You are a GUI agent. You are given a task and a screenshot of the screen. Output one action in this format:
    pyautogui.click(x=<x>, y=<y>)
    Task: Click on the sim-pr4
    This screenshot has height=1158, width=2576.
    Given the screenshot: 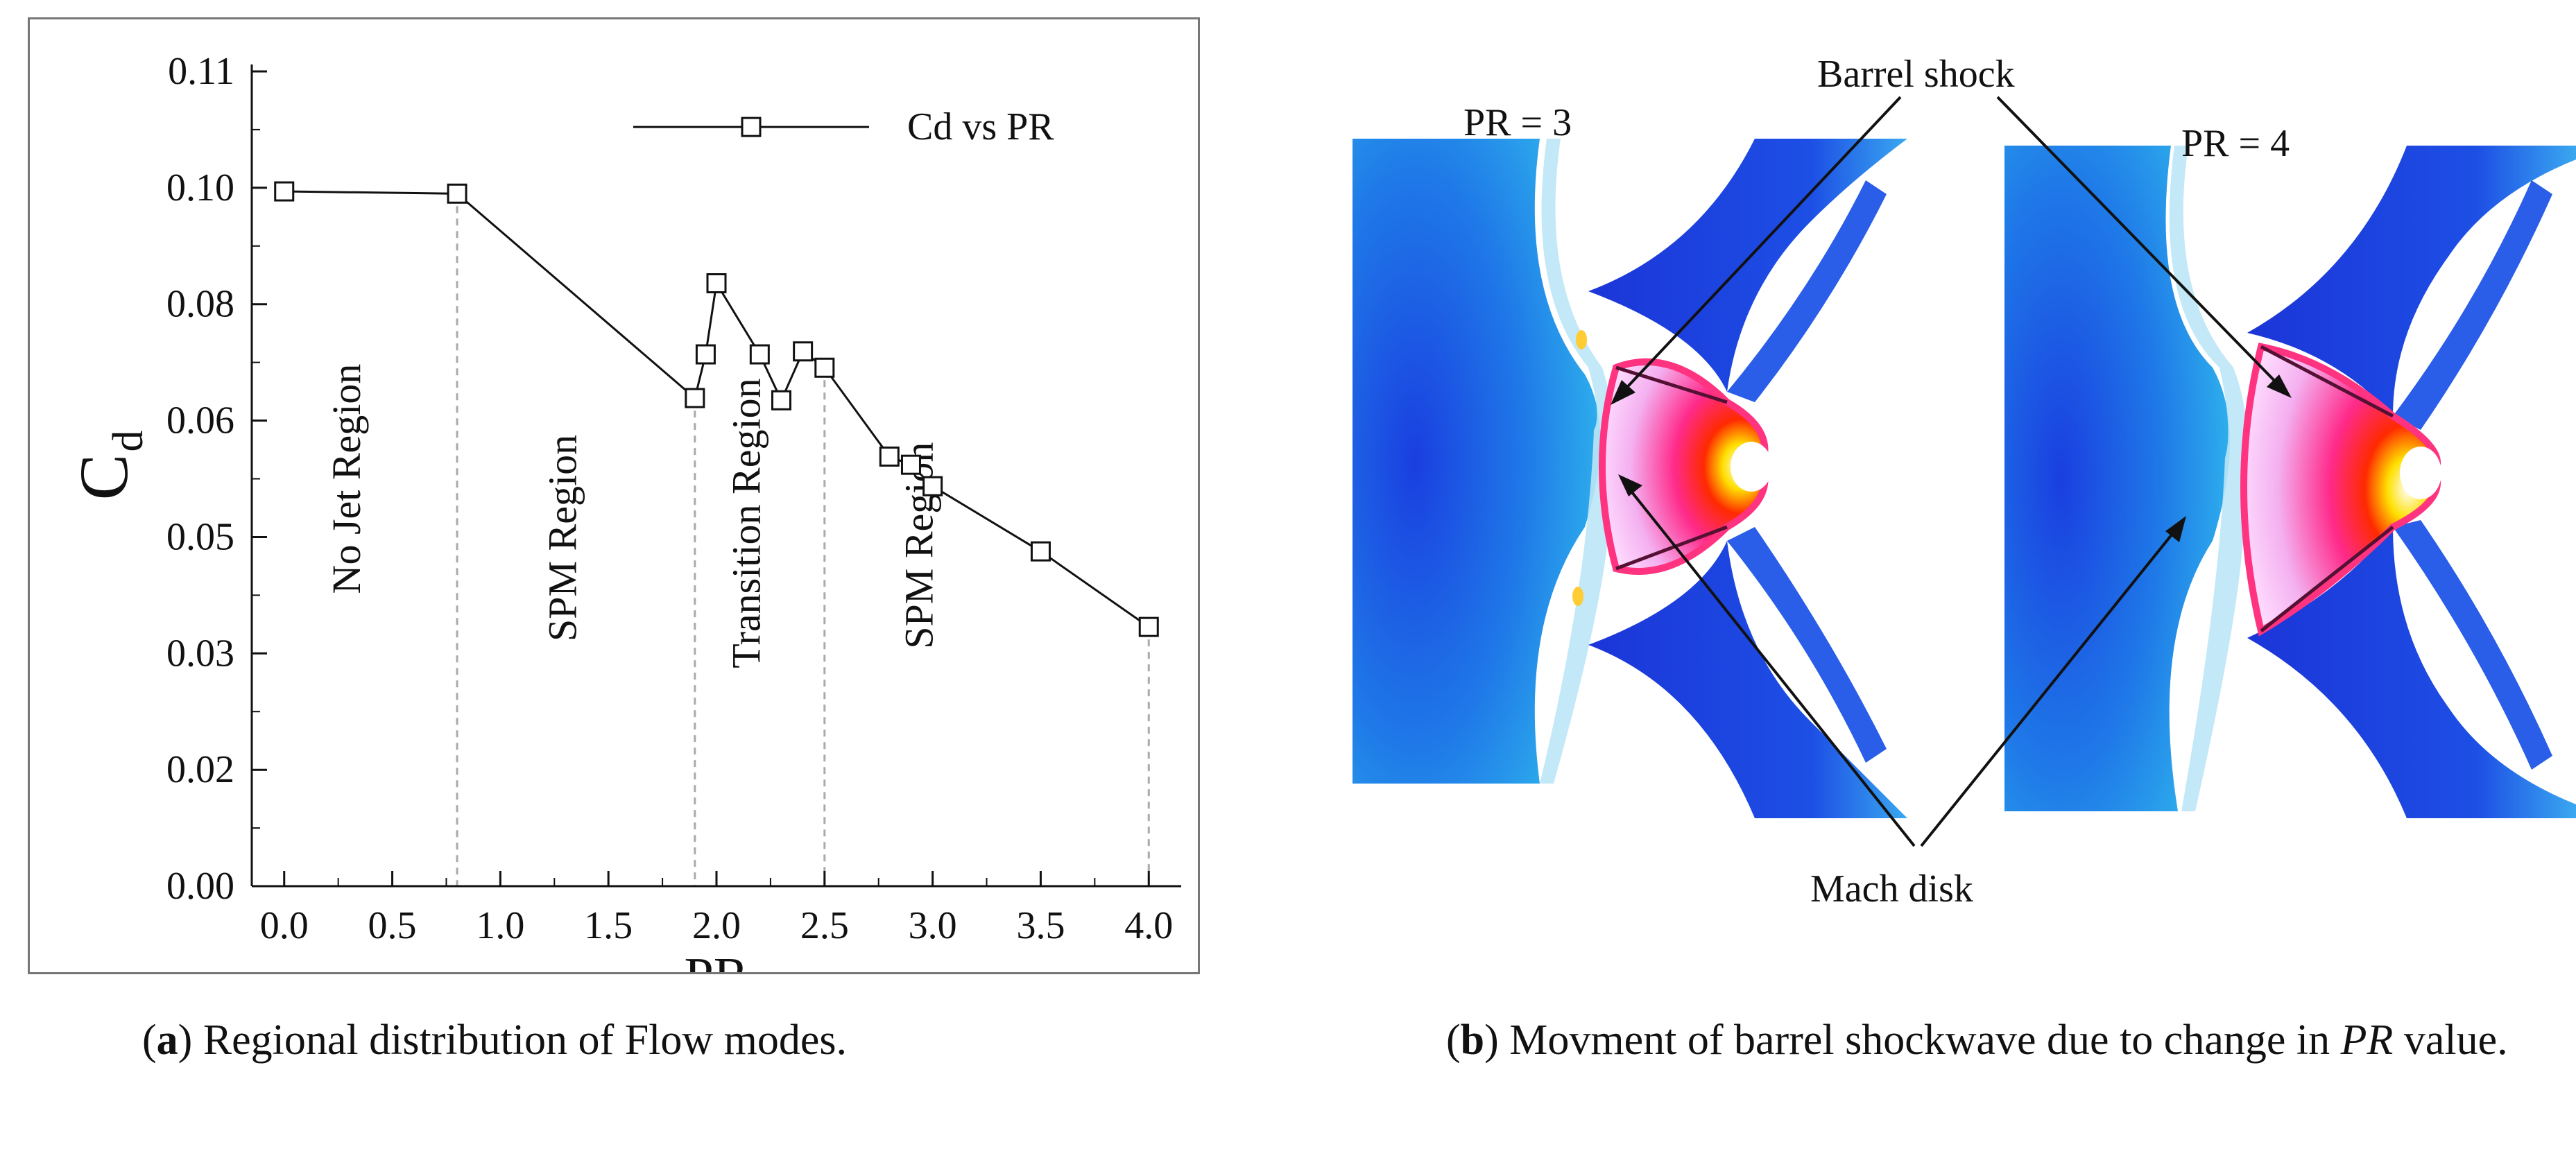 What is the action you would take?
    pyautogui.click(x=2290, y=482)
    